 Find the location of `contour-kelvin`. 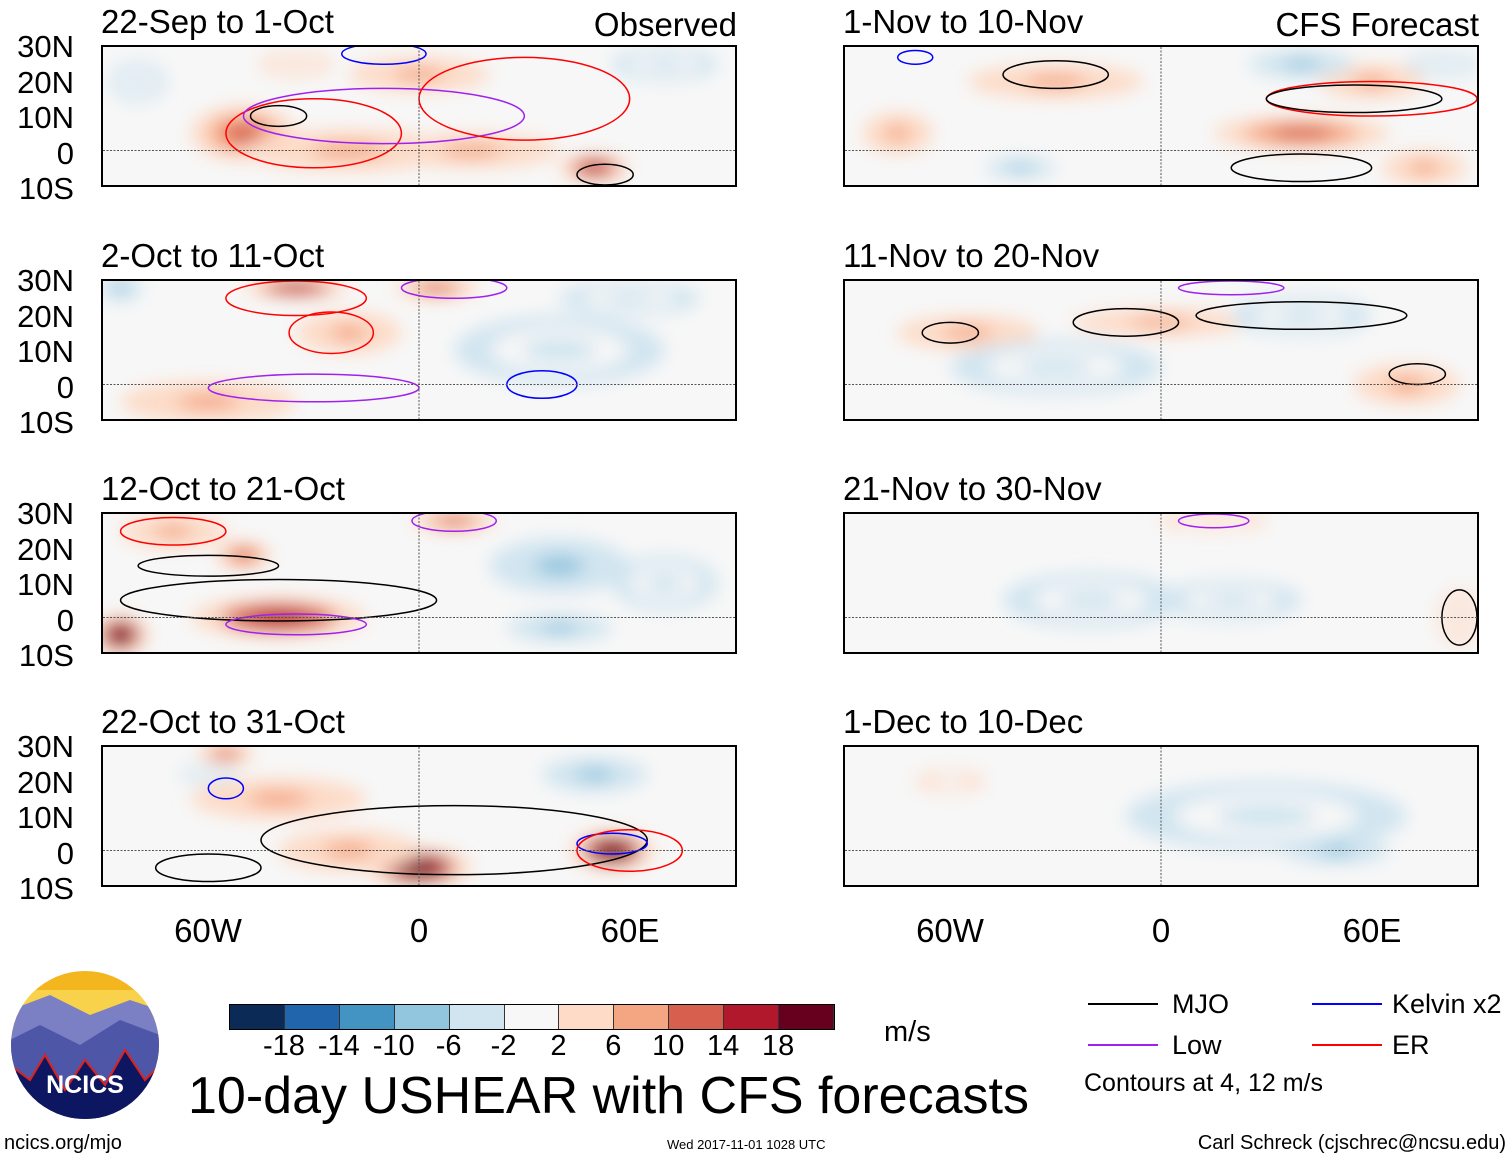

contour-kelvin is located at coordinates (612, 843).